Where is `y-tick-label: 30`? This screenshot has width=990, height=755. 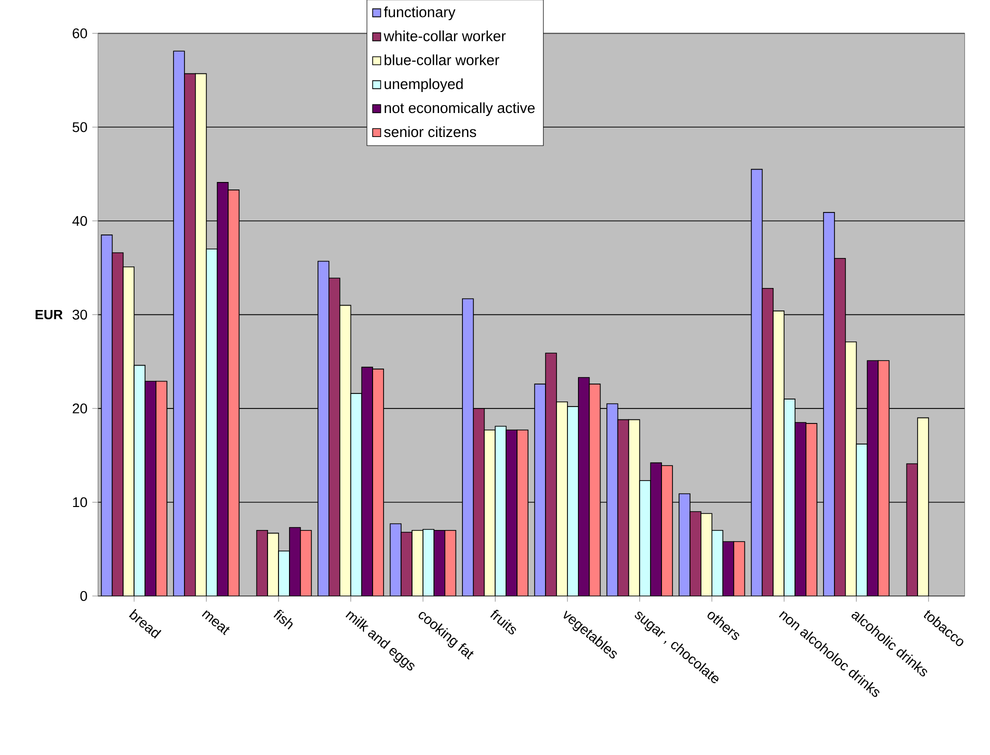
y-tick-label: 30 is located at coordinates (80, 315).